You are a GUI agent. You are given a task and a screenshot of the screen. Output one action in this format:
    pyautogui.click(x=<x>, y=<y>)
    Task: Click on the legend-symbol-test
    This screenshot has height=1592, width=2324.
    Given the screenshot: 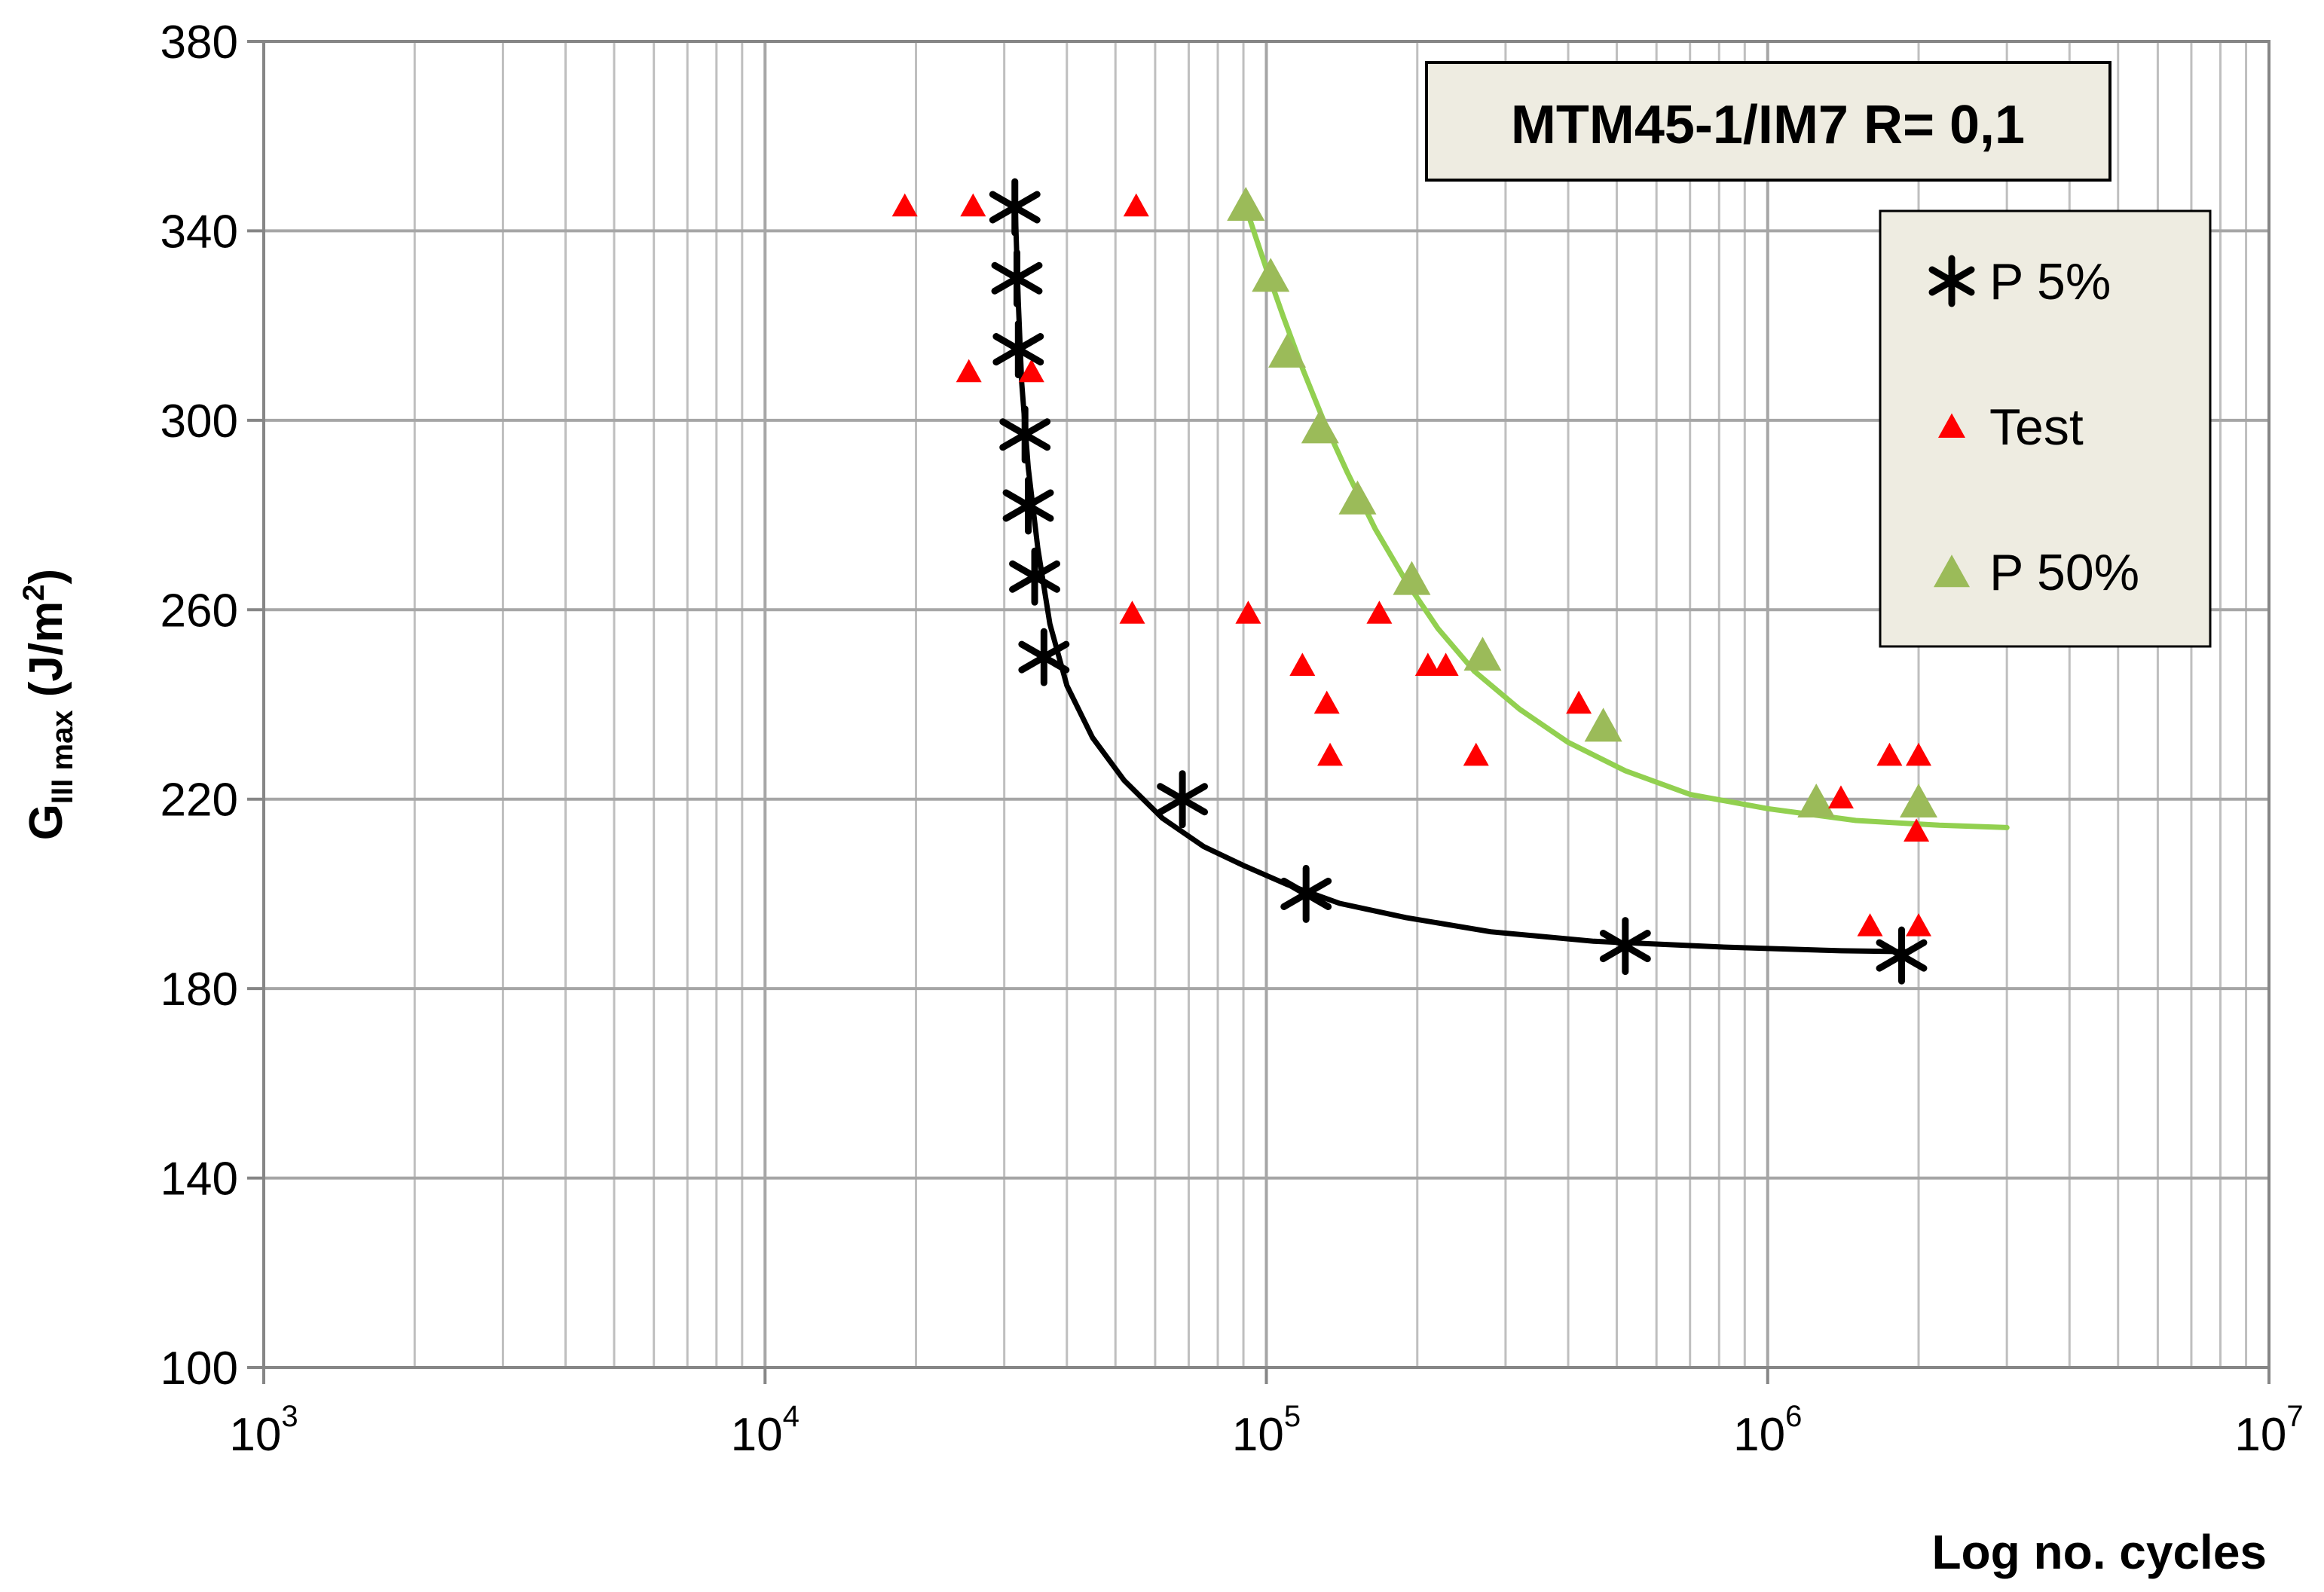 What is the action you would take?
    pyautogui.click(x=1951, y=425)
    